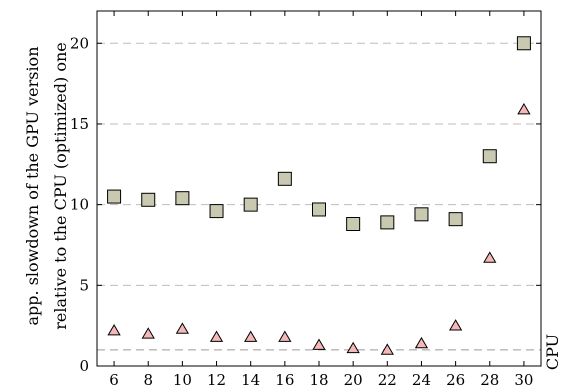 The height and width of the screenshot is (392, 571). I want to click on y-tick-label: 5, so click(84, 285).